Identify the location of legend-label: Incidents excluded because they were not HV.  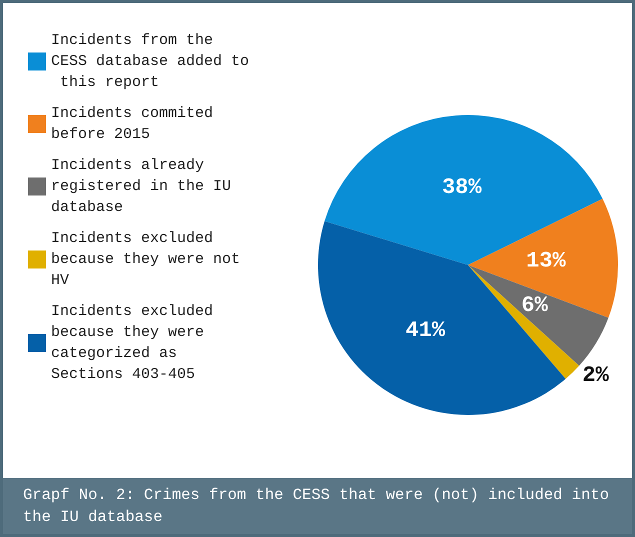
(150, 259).